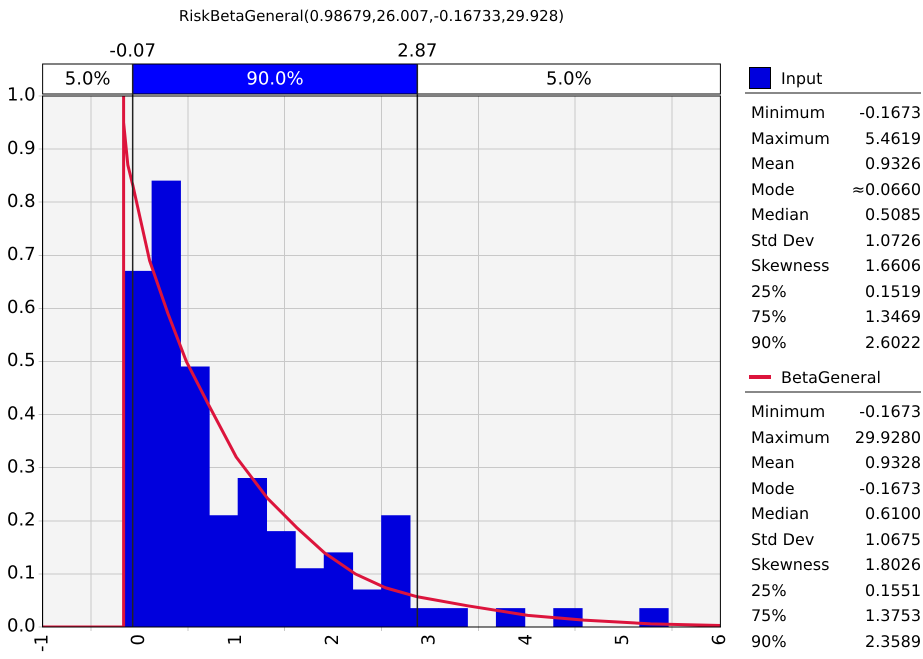 This screenshot has width=923, height=659. Describe the element at coordinates (139, 640) in the screenshot. I see `x-tick-label: 0` at that location.